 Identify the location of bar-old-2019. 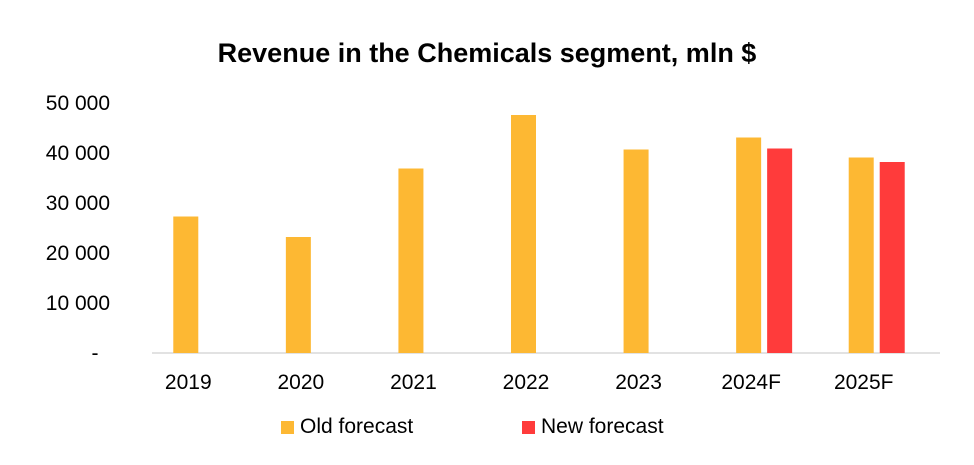
(186, 284).